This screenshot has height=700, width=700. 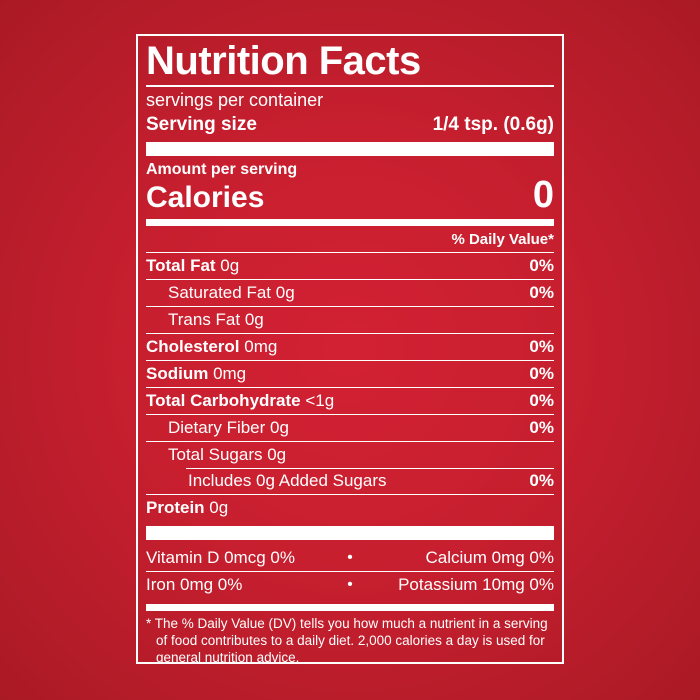 What do you see at coordinates (350, 124) in the screenshot?
I see `serving-size-row: Serving size 1/4 tsp. (0.6g)` at bounding box center [350, 124].